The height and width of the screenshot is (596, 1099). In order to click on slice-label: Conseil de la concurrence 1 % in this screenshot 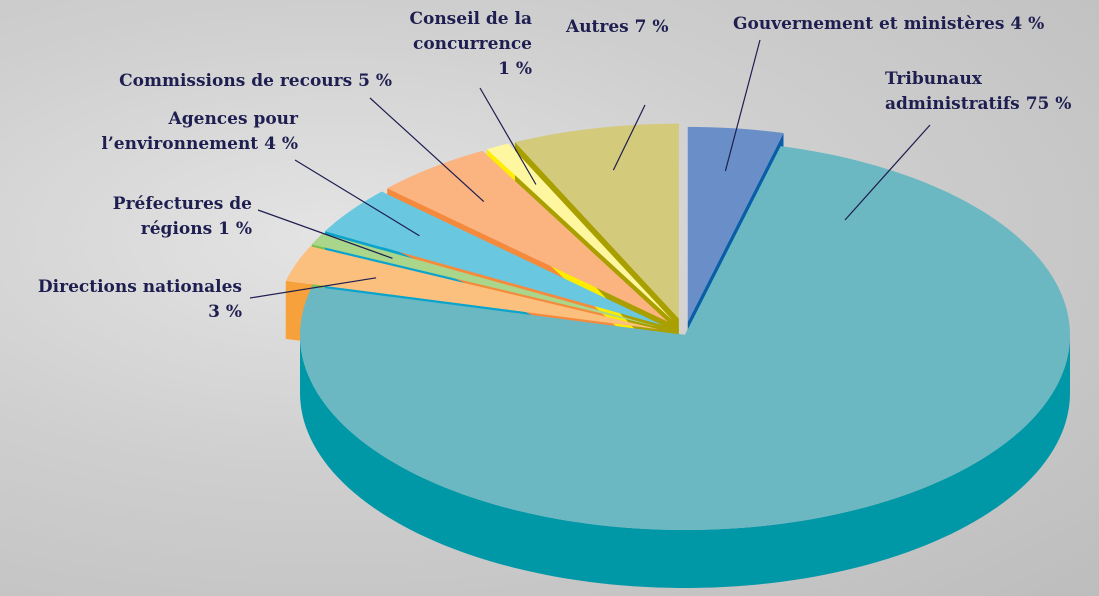, I will do `click(456, 44)`.